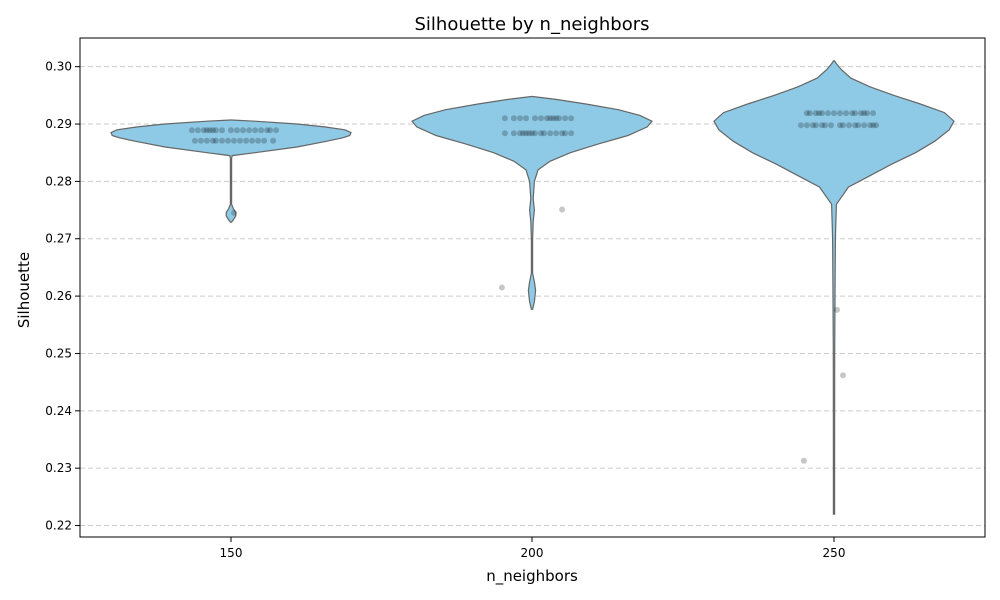 Image resolution: width=1000 pixels, height=600 pixels. I want to click on y-tick-label: 0.29, so click(58, 124).